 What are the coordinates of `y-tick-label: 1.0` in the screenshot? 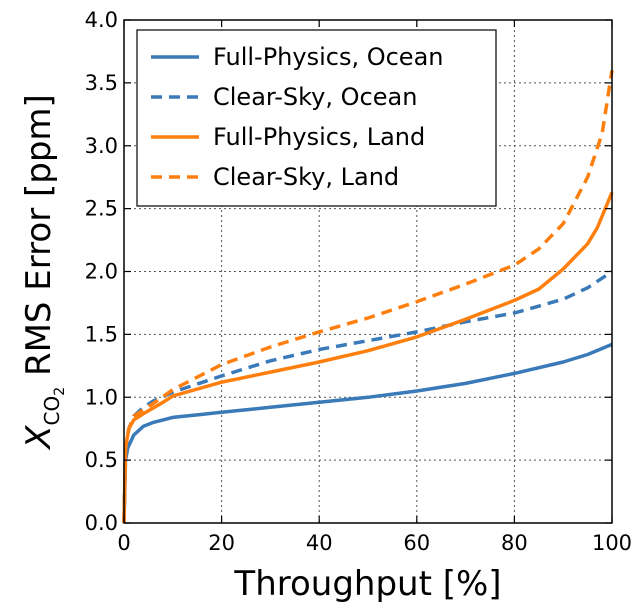 It's located at (101, 397).